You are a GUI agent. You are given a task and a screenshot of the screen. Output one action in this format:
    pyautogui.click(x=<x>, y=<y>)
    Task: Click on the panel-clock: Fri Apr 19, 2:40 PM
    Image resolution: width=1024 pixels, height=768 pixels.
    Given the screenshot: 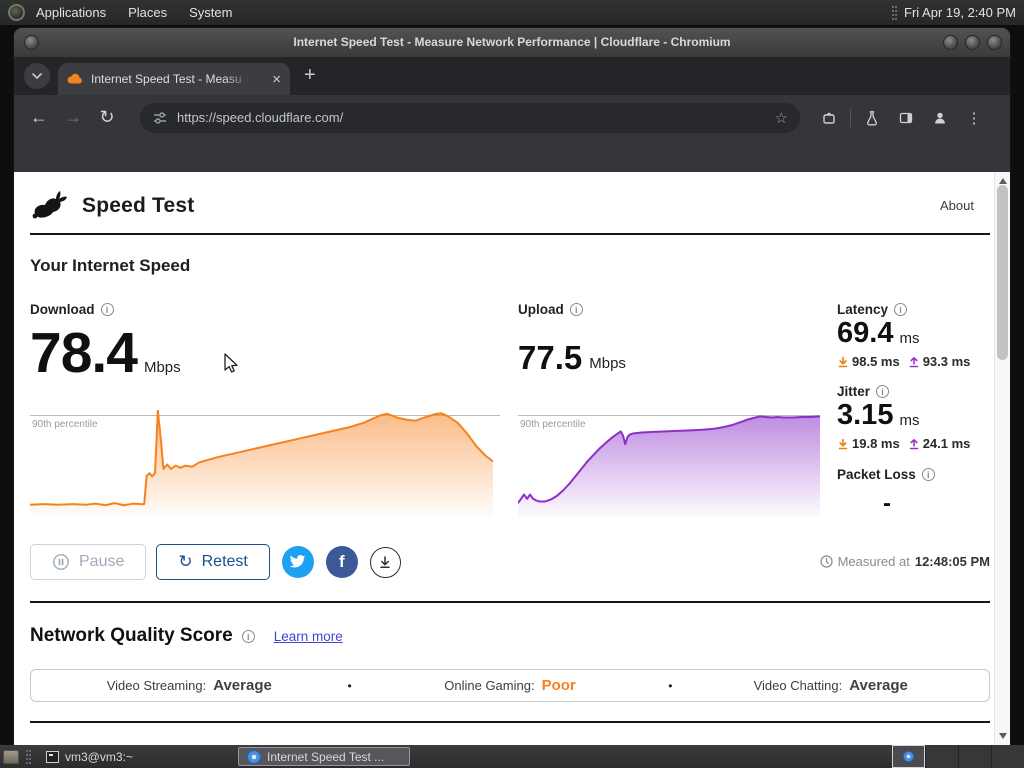 What is the action you would take?
    pyautogui.click(x=960, y=12)
    